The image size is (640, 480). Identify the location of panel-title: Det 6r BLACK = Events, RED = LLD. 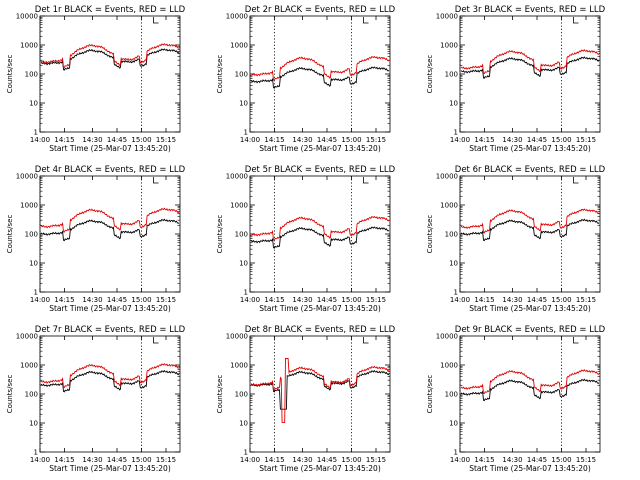
(530, 170).